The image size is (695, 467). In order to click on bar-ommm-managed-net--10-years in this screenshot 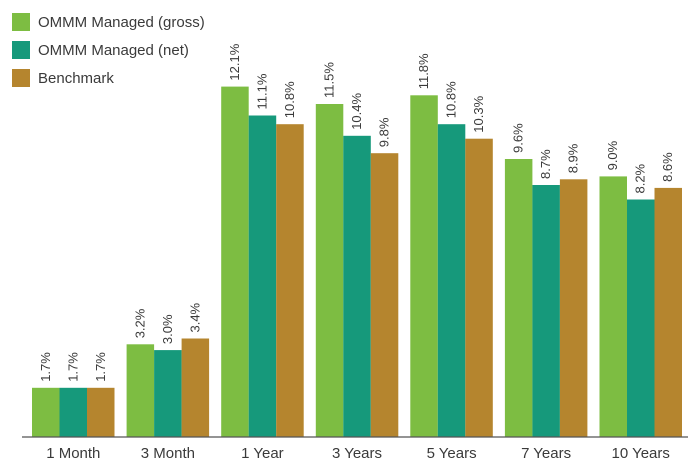, I will do `click(641, 318)`.